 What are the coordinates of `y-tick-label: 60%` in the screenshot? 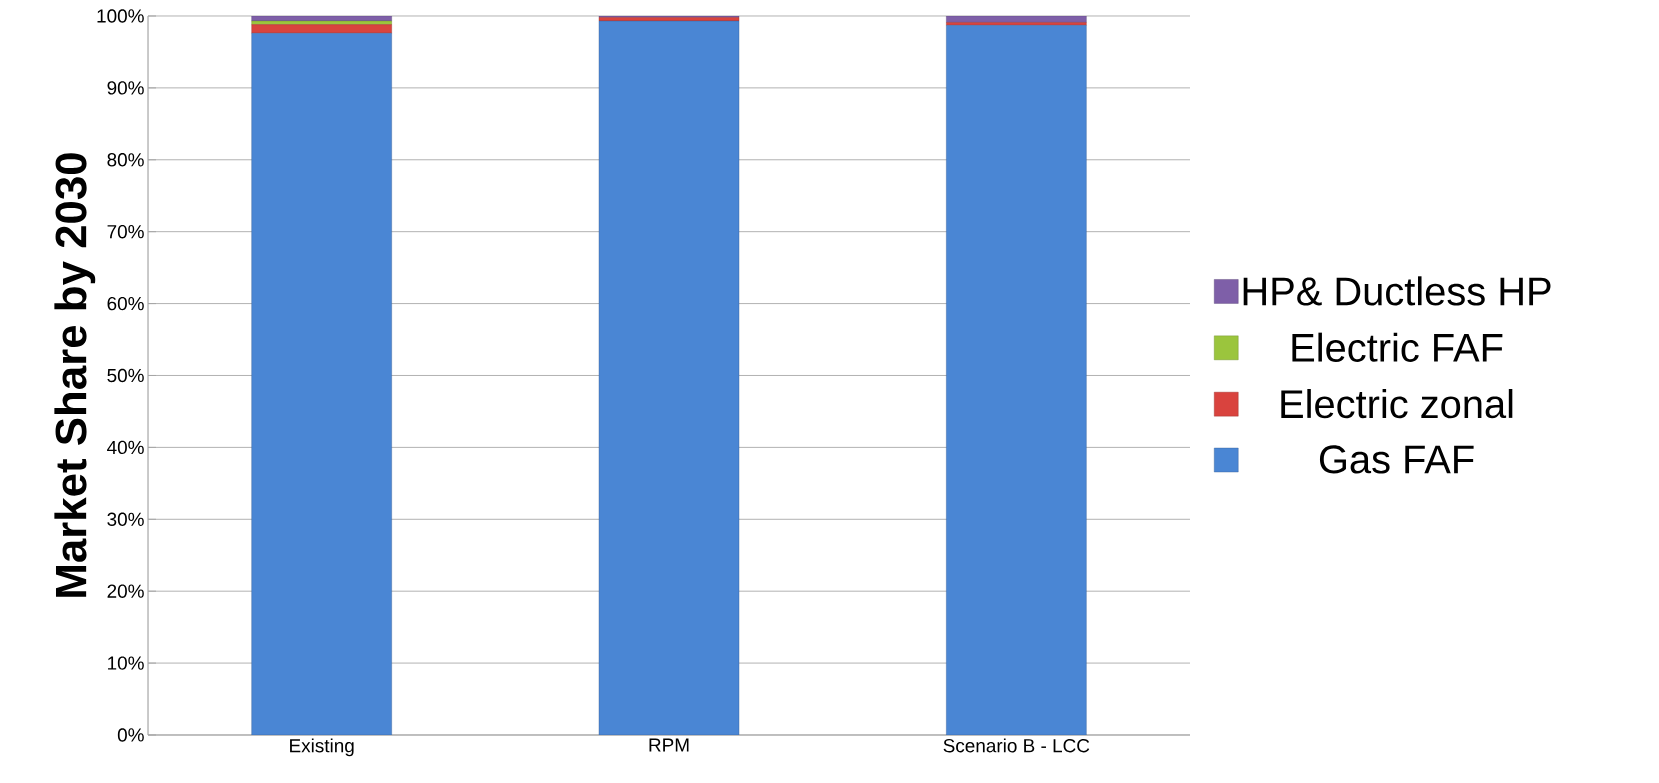 It's located at (125, 303).